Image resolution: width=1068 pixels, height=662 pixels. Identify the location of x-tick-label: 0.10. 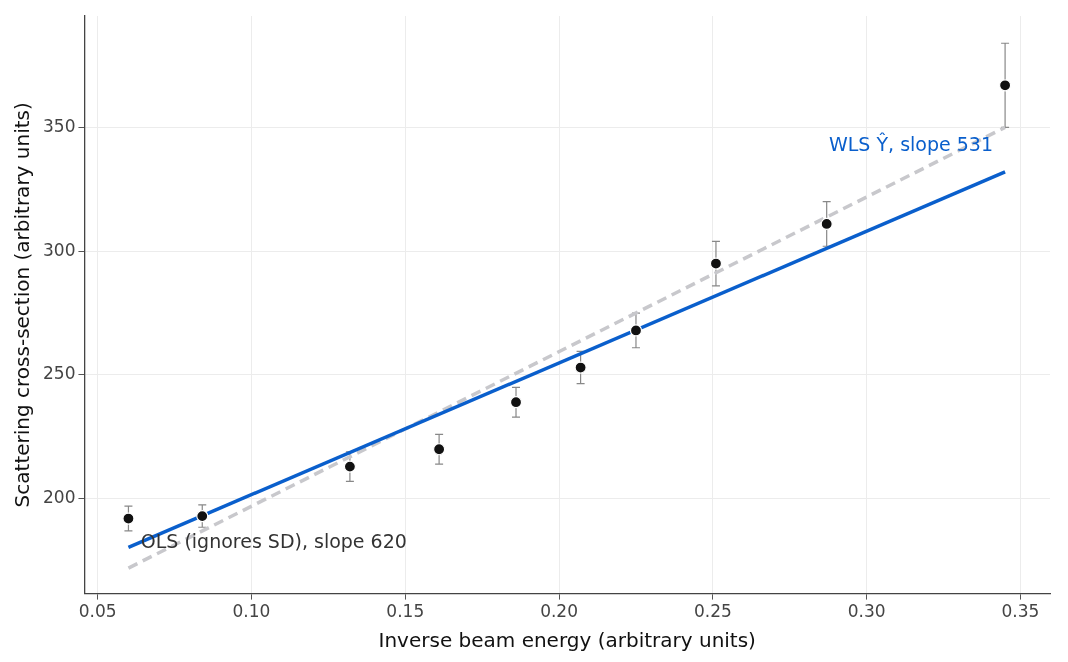
(251, 611).